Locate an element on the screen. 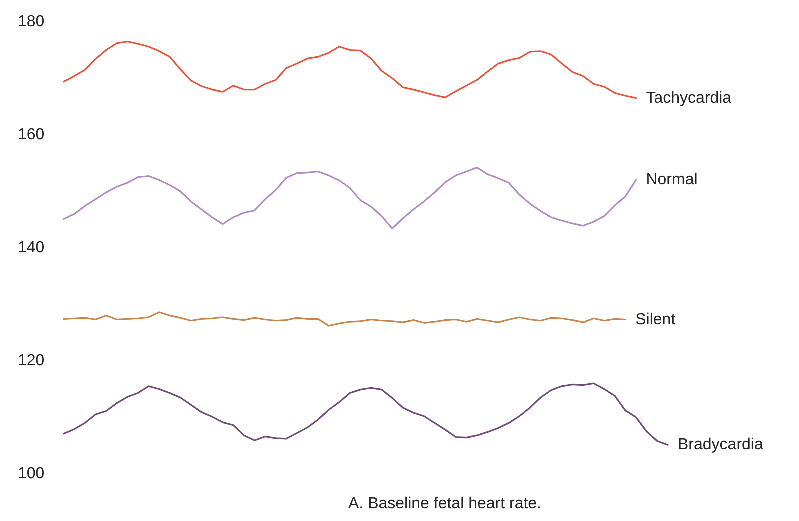 The image size is (799, 521). y-tick-label: 140 is located at coordinates (31, 248).